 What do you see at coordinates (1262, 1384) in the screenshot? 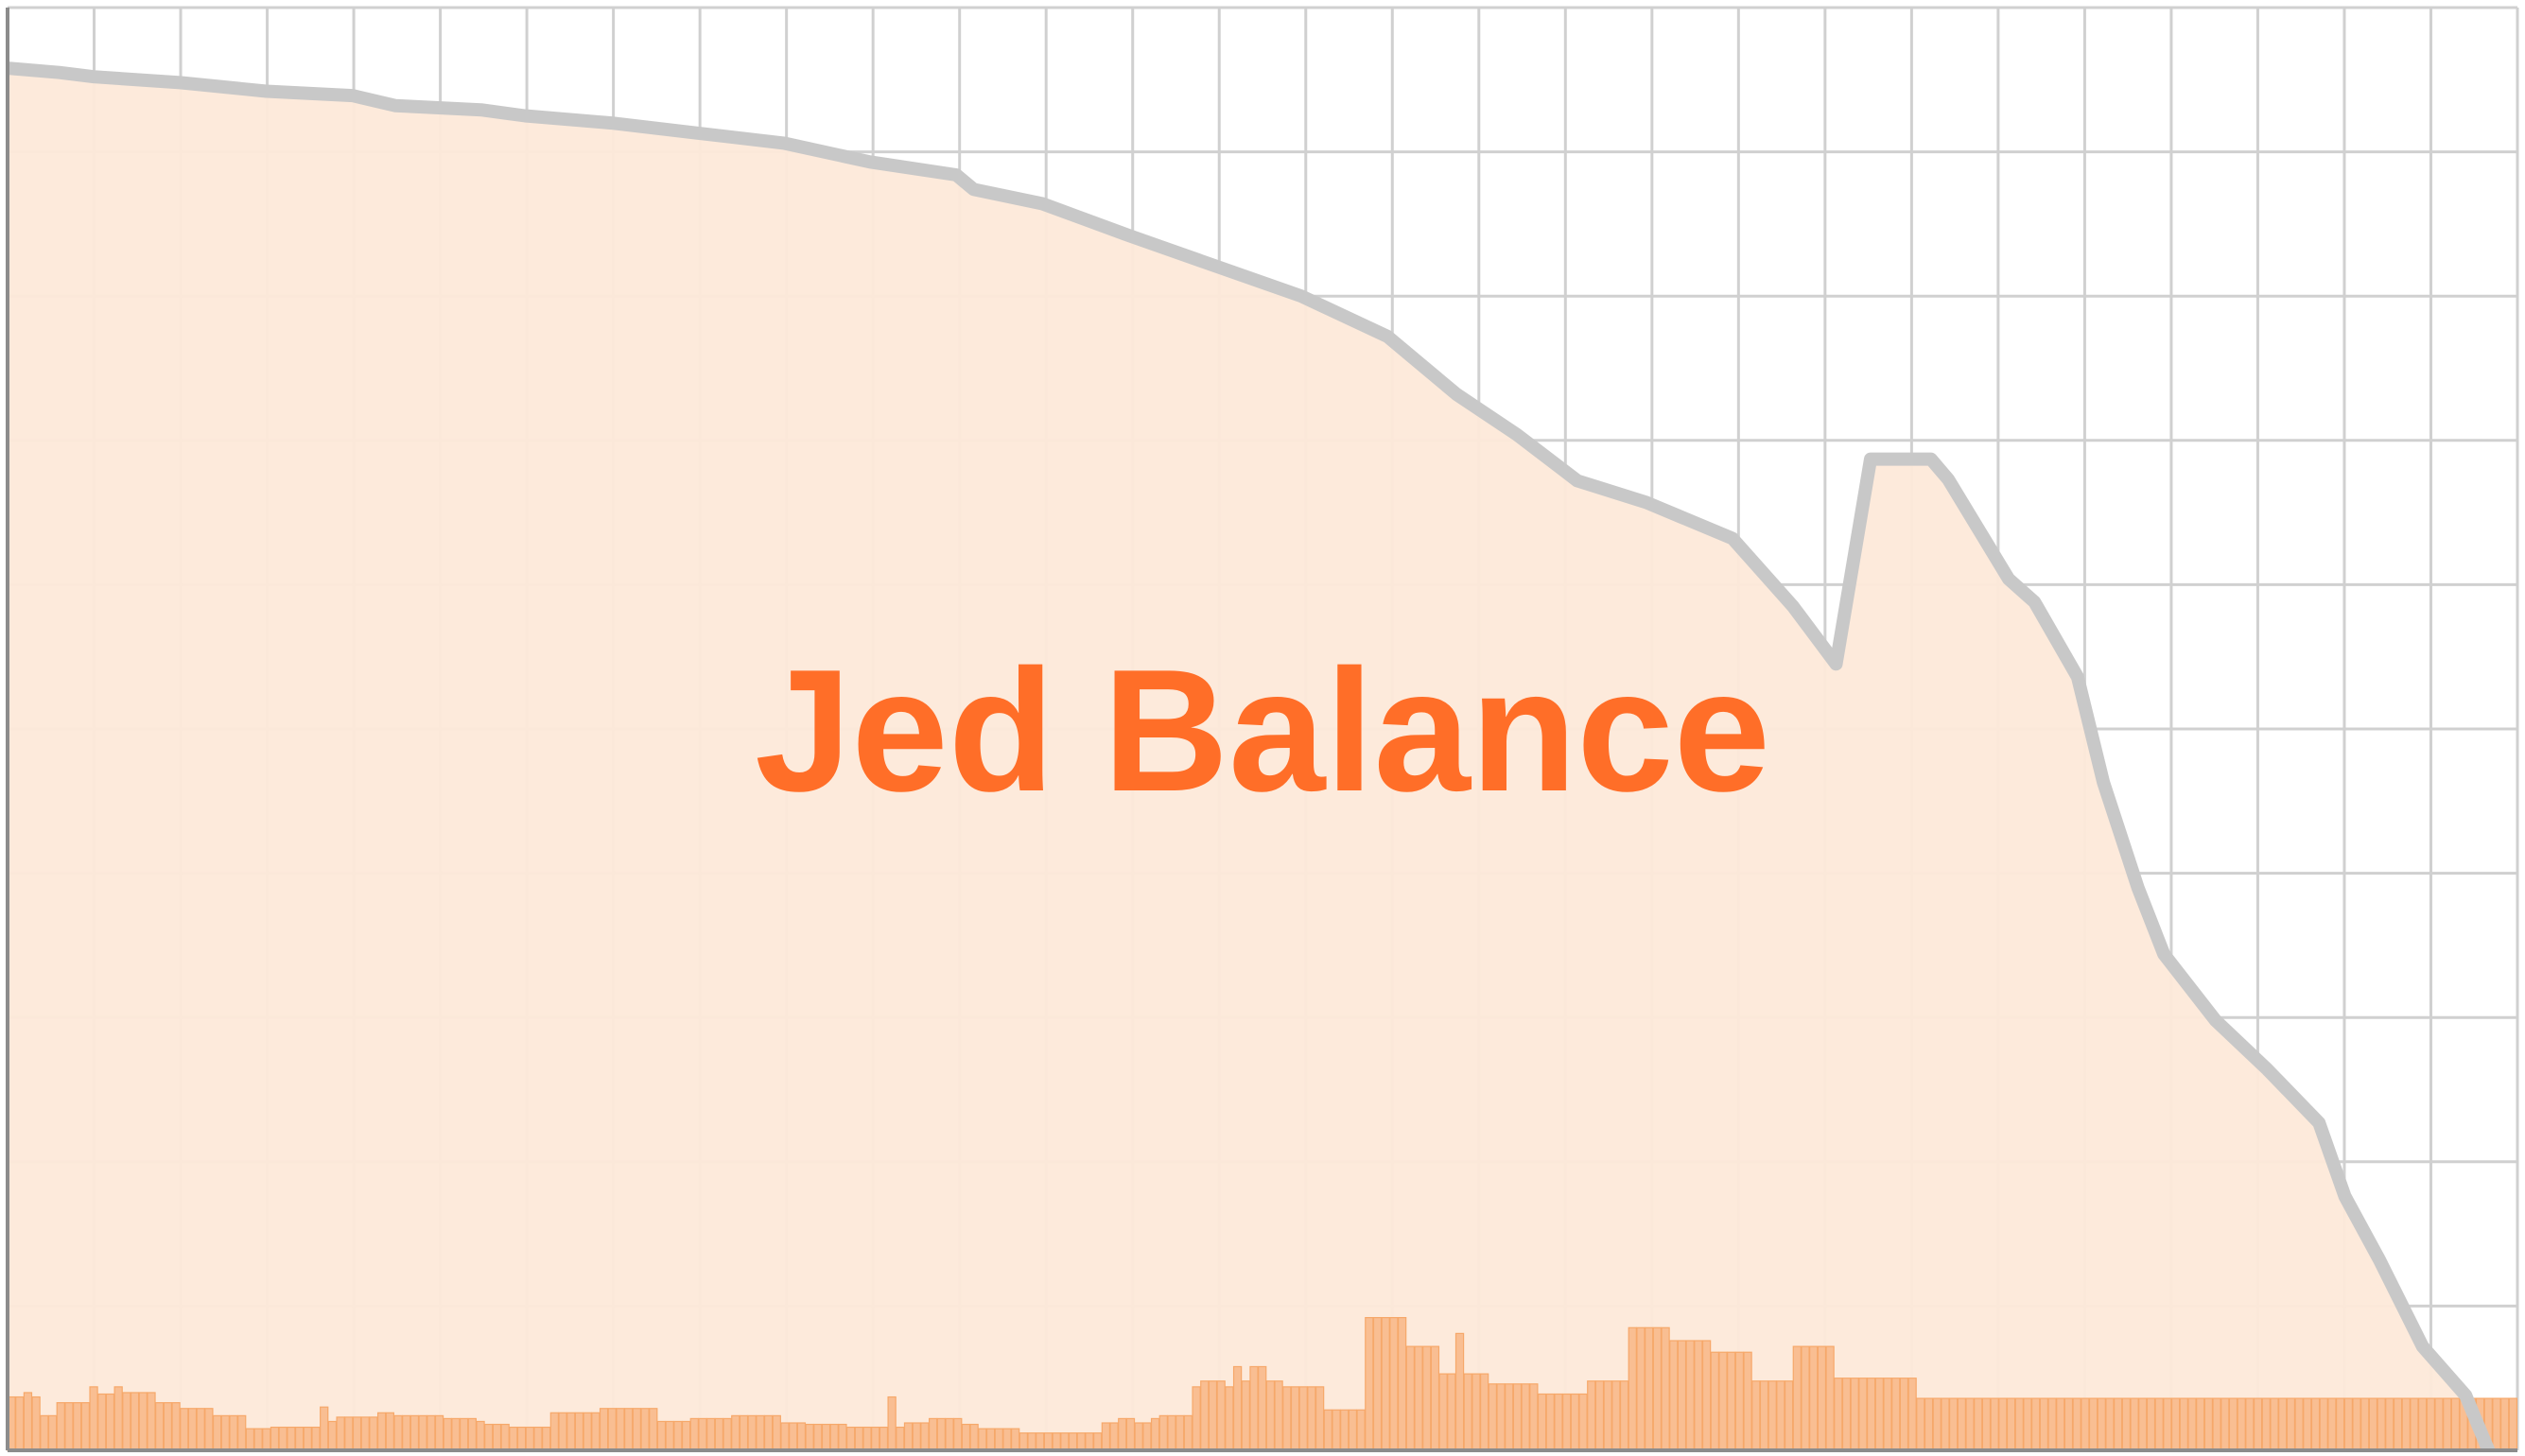
I see `bar-series` at bounding box center [1262, 1384].